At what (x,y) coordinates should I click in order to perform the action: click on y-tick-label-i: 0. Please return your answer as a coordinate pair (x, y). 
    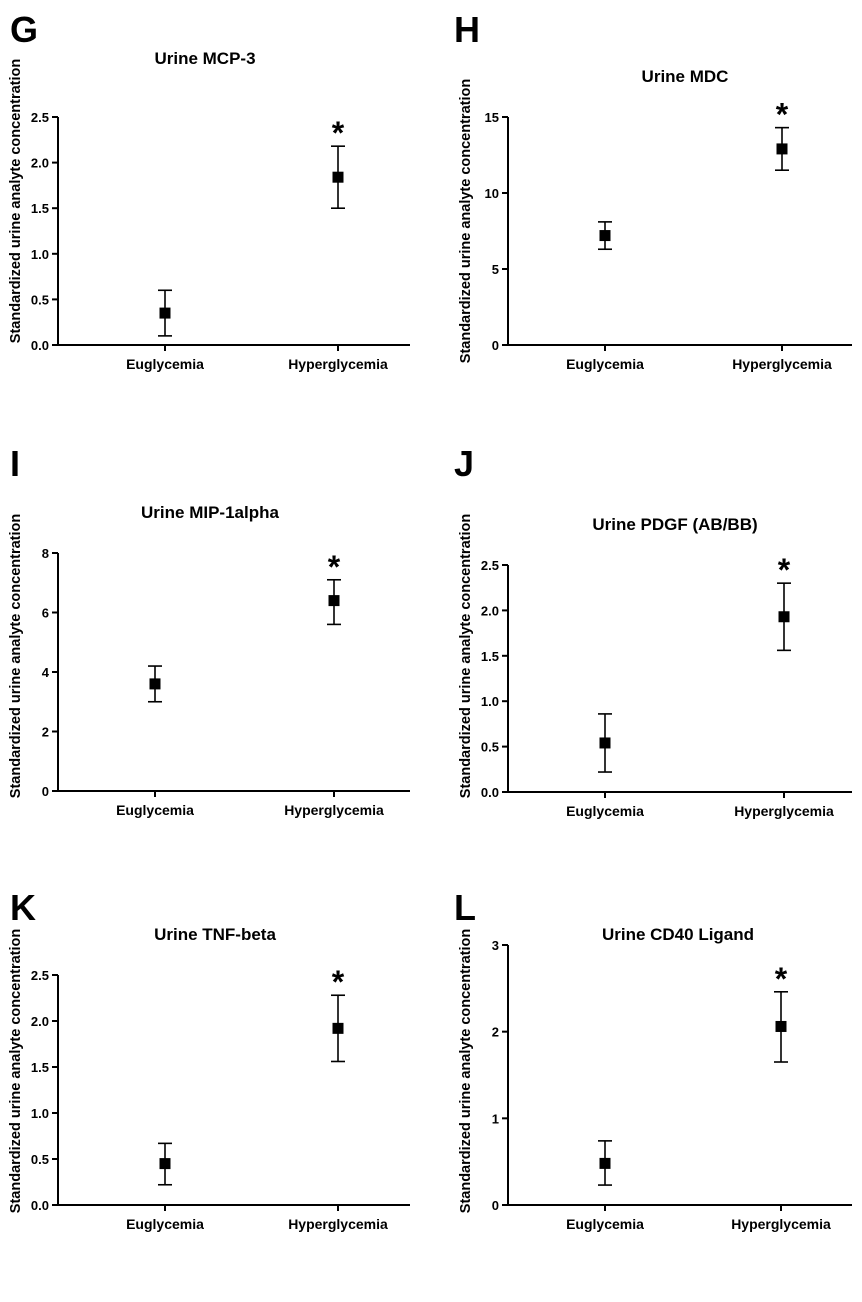
    Looking at the image, I should click on (45, 791).